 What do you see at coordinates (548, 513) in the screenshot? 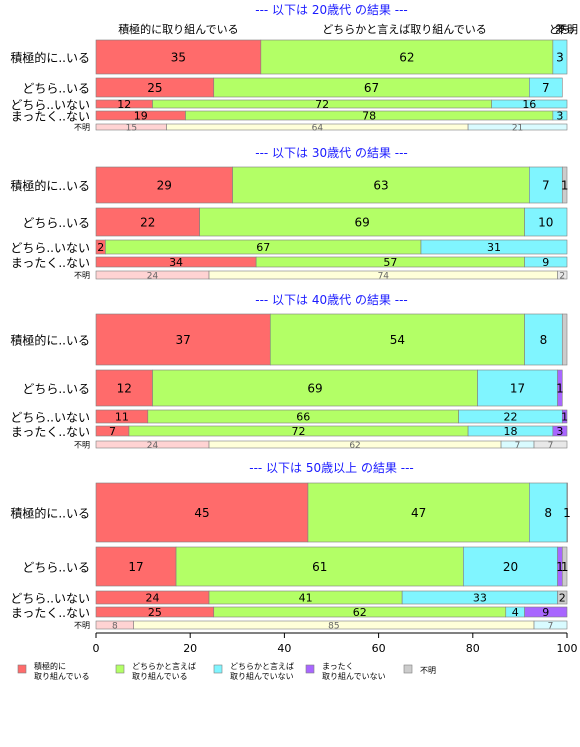
I see `data-label-3-0-2: 8` at bounding box center [548, 513].